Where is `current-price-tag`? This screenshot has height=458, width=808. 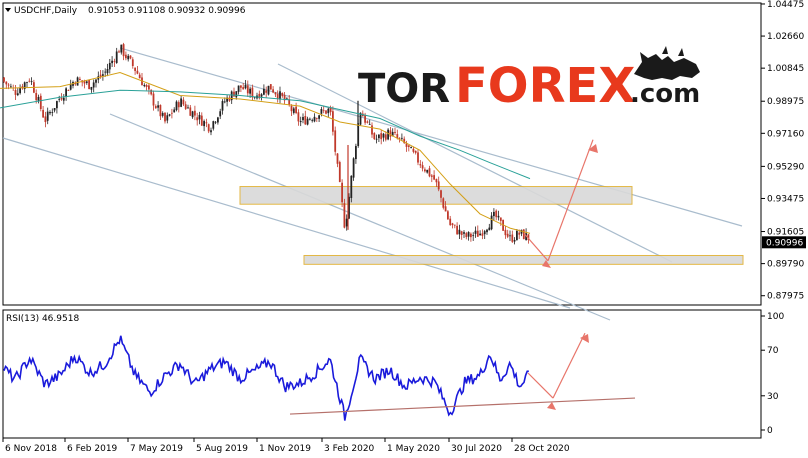 current-price-tag is located at coordinates (784, 242).